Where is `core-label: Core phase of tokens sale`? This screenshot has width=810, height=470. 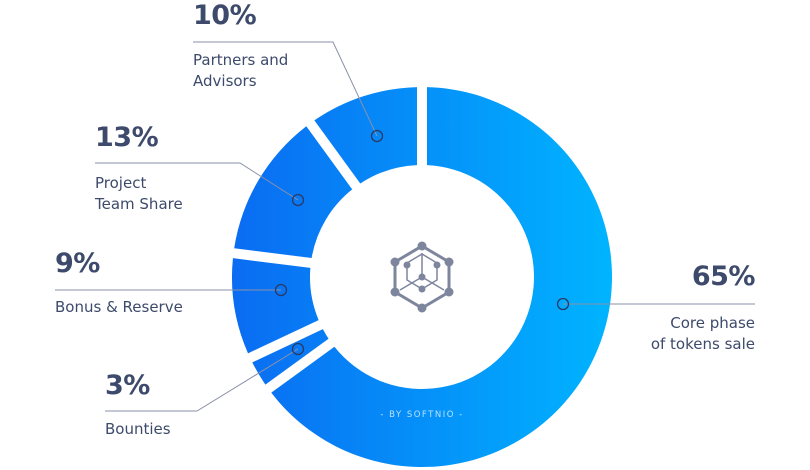
core-label: Core phase of tokens sale is located at coordinates (702, 333).